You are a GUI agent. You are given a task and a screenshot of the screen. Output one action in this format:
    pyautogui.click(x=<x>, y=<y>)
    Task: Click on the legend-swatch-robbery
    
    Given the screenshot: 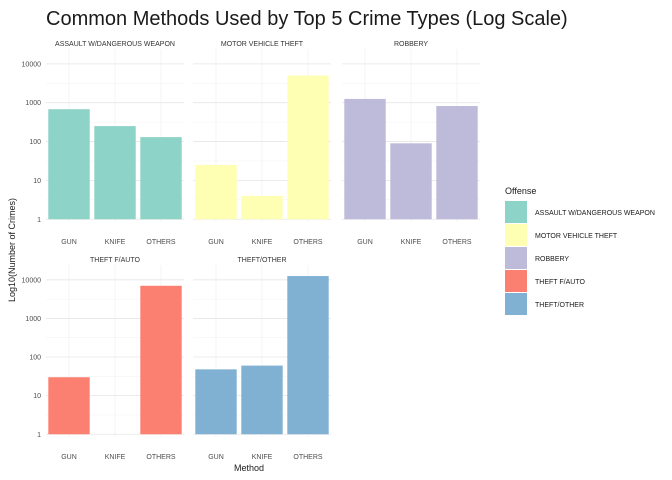 What is the action you would take?
    pyautogui.click(x=516, y=258)
    